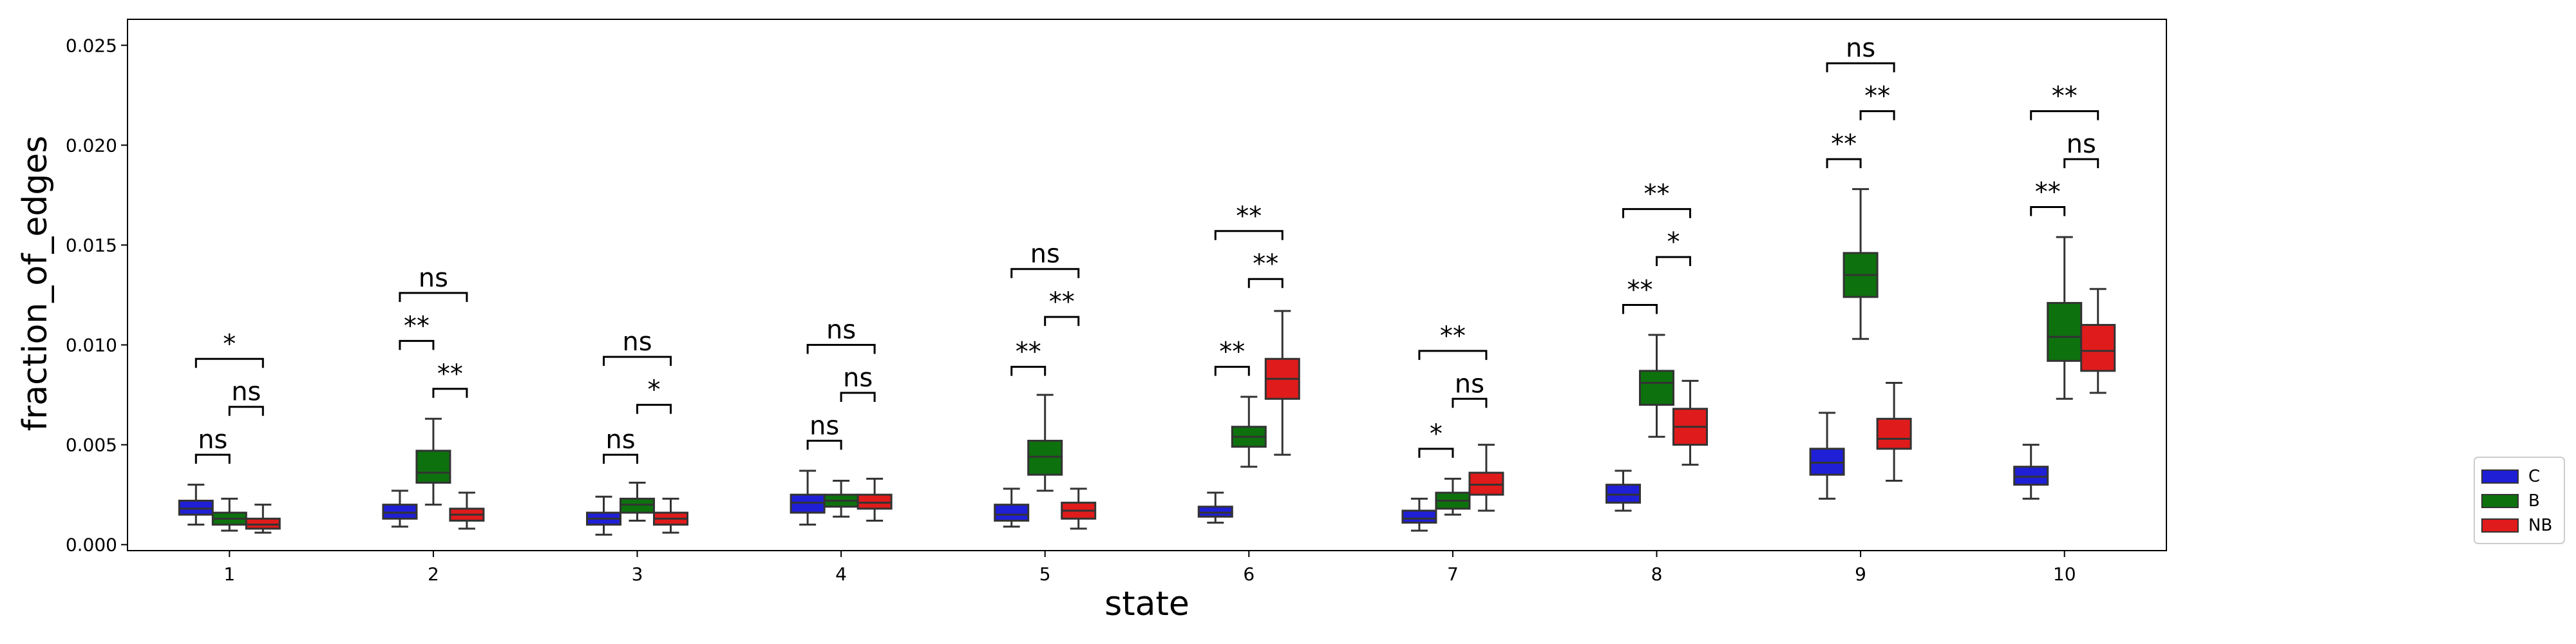 This screenshot has height=644, width=2576. I want to click on x-tick-label: 3, so click(637, 574).